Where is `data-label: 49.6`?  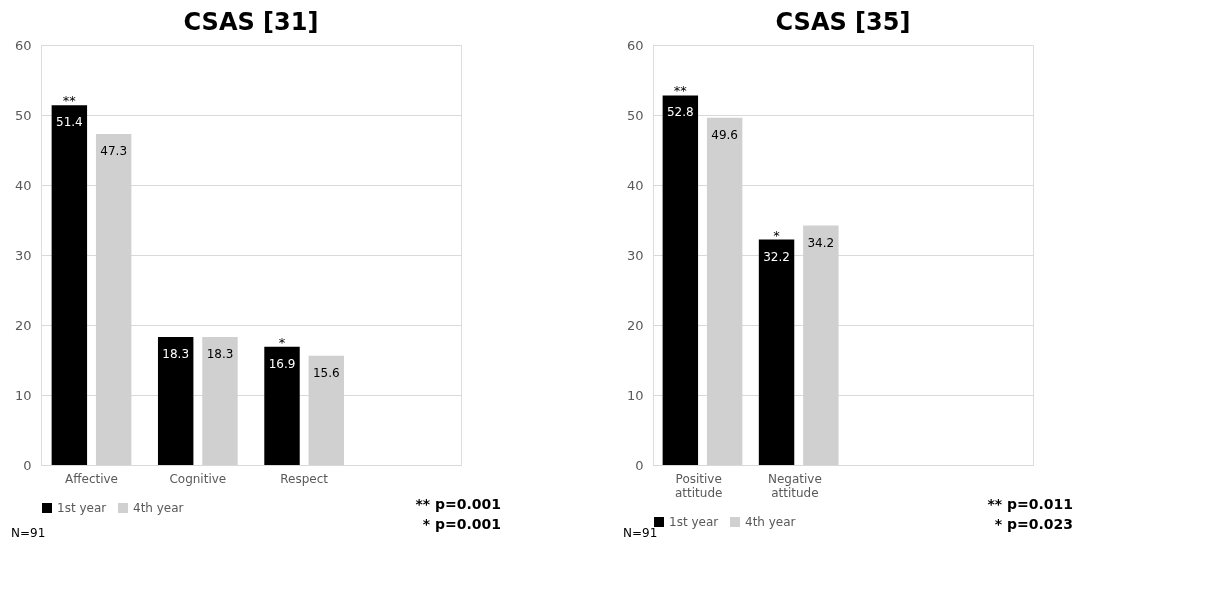
data-label: 49.6 is located at coordinates (724, 134).